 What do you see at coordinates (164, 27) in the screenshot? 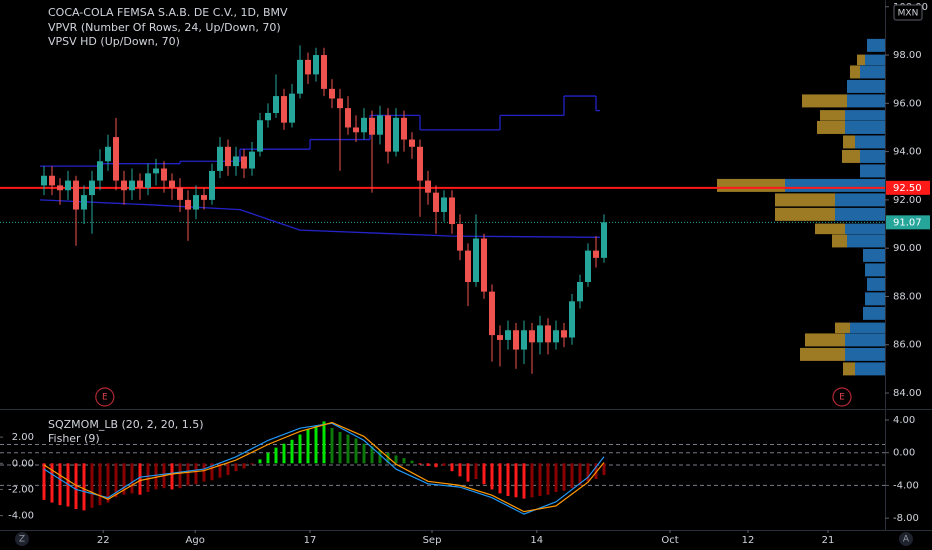
I see `indicator-legend: VPVR (Number Of Rows, 24, Up/Down, 70)` at bounding box center [164, 27].